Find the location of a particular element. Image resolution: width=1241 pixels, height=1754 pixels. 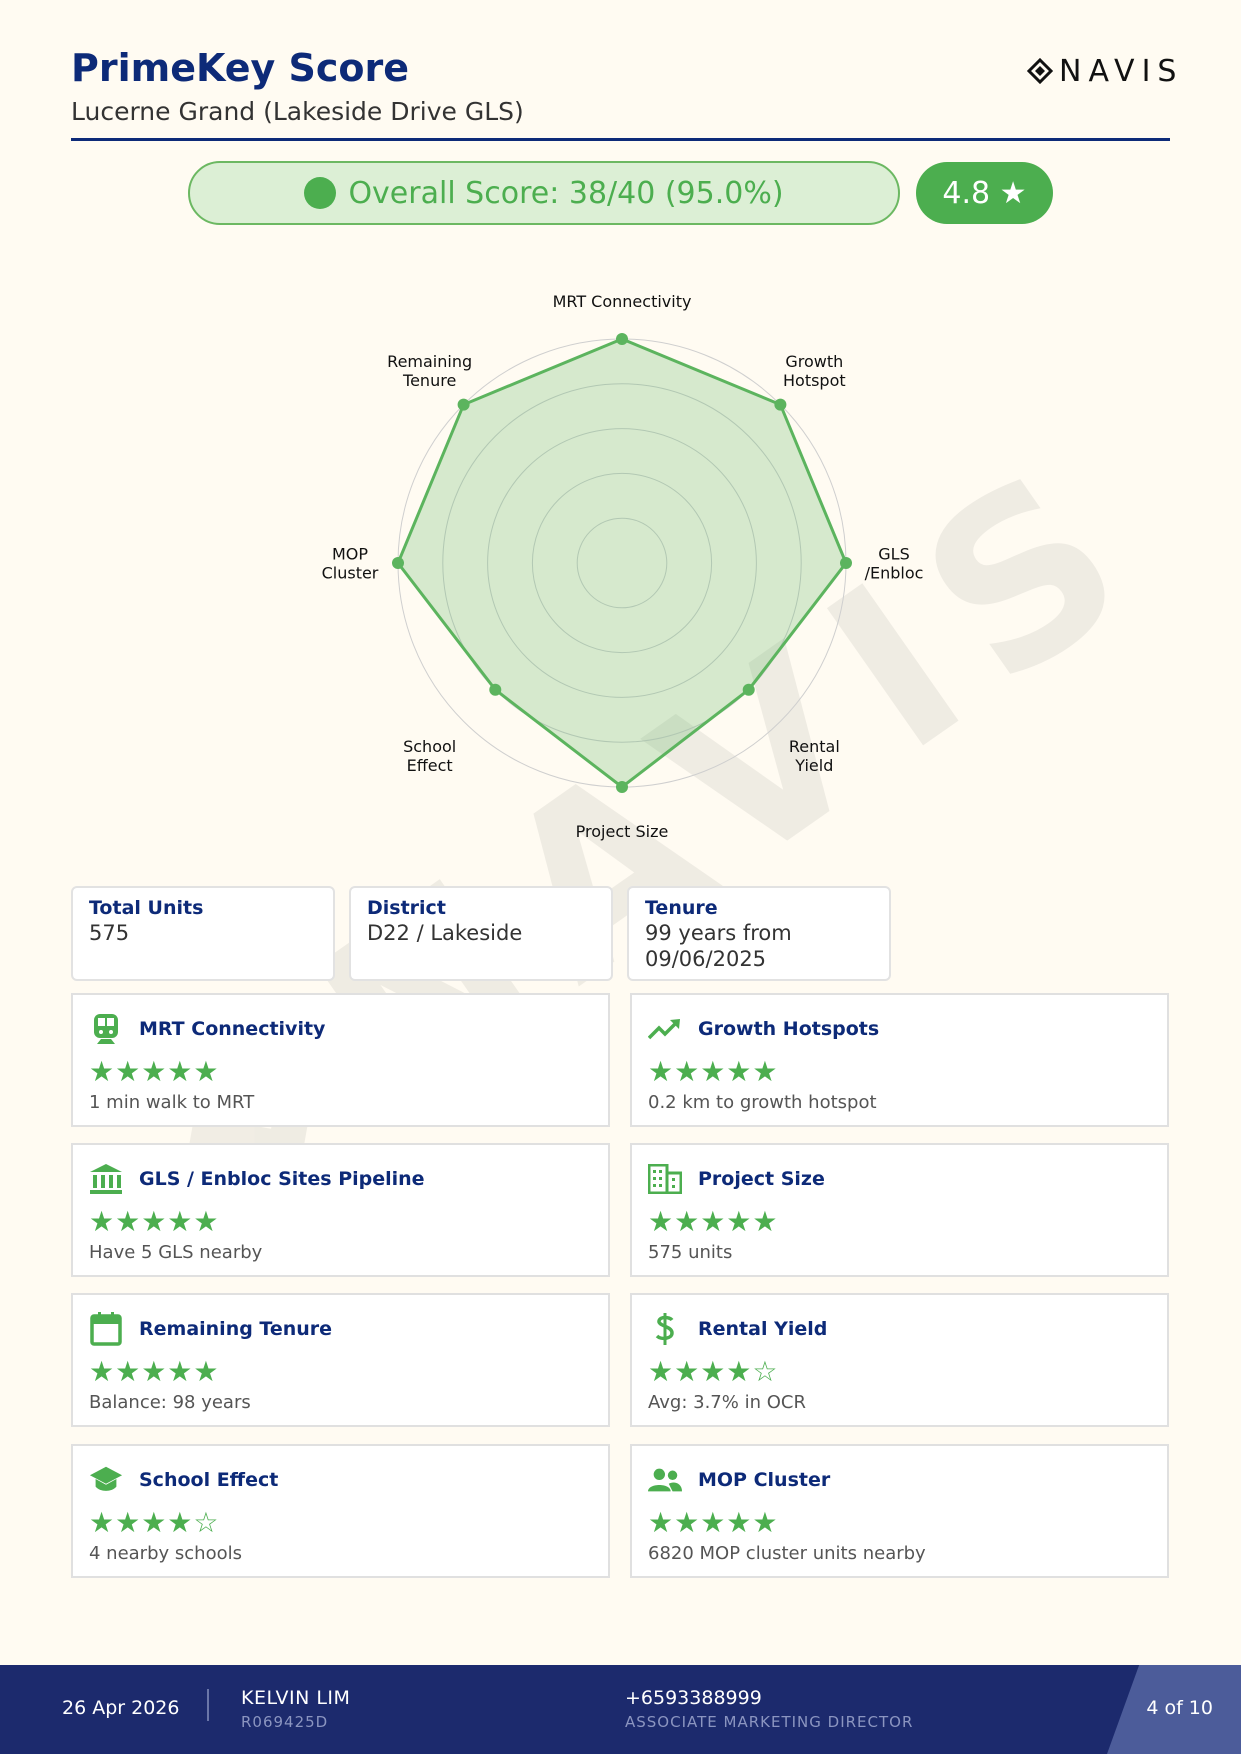

radar-axis-label: Growth Hotspot is located at coordinates (814, 371).